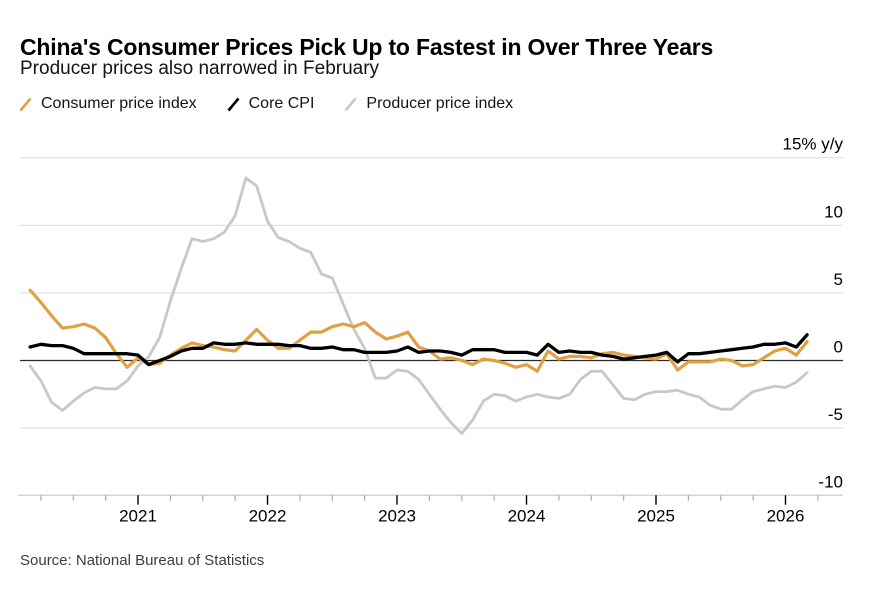 The width and height of the screenshot is (874, 610). I want to click on cpi-line-swatch-icon, so click(25, 104).